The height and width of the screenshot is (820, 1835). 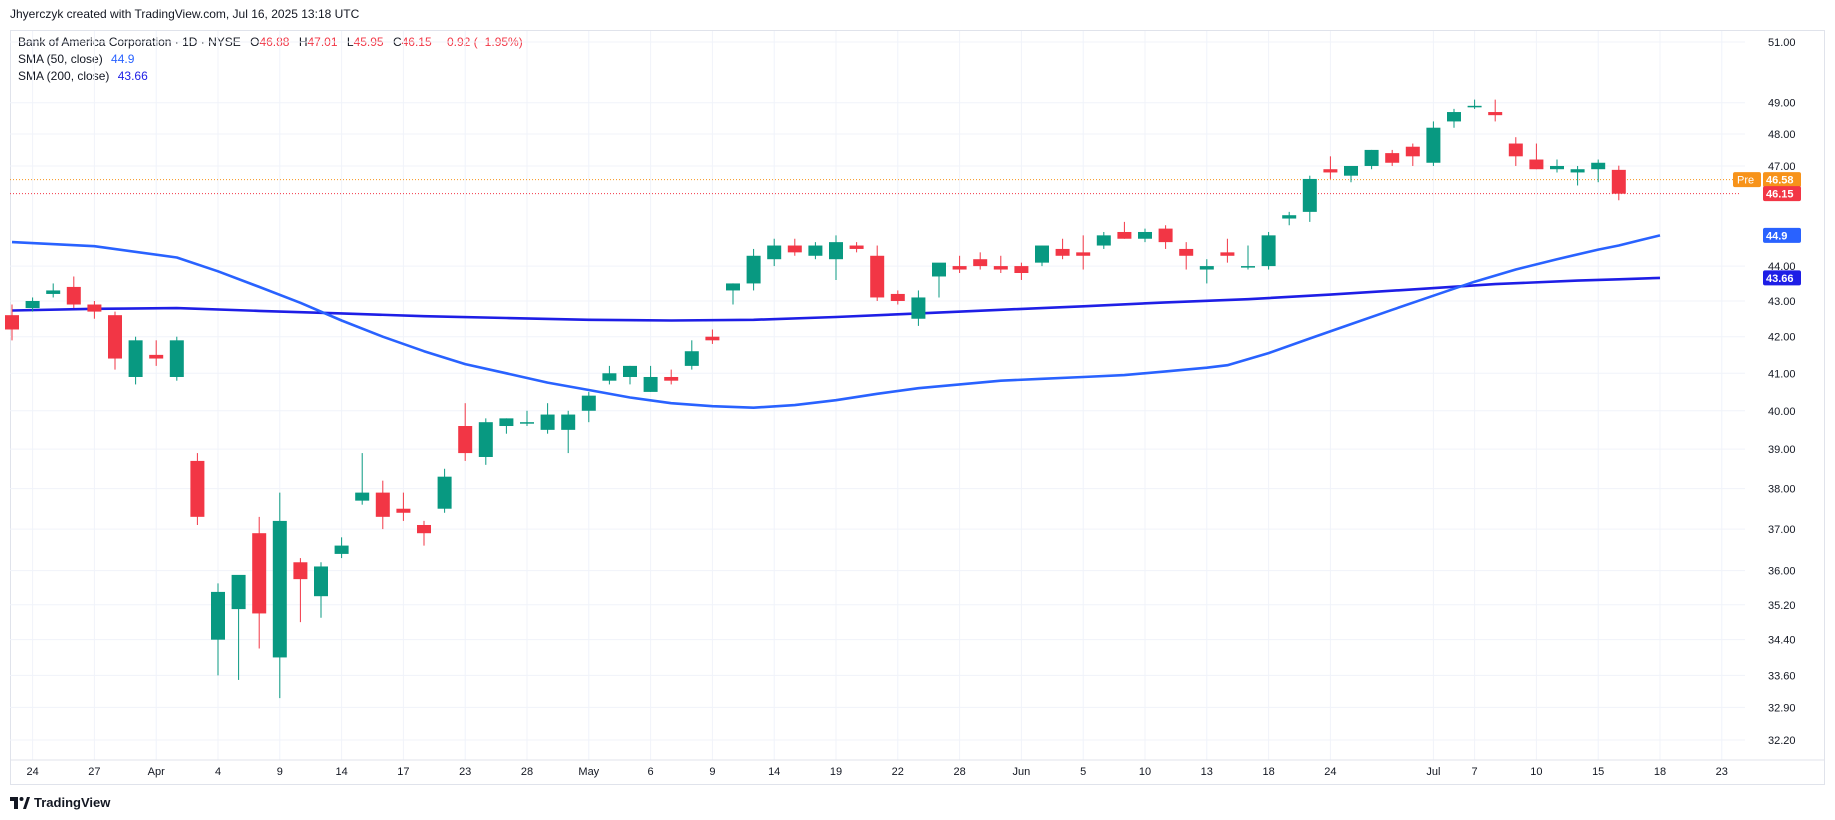 I want to click on time-tick-label: 14, so click(x=341, y=772).